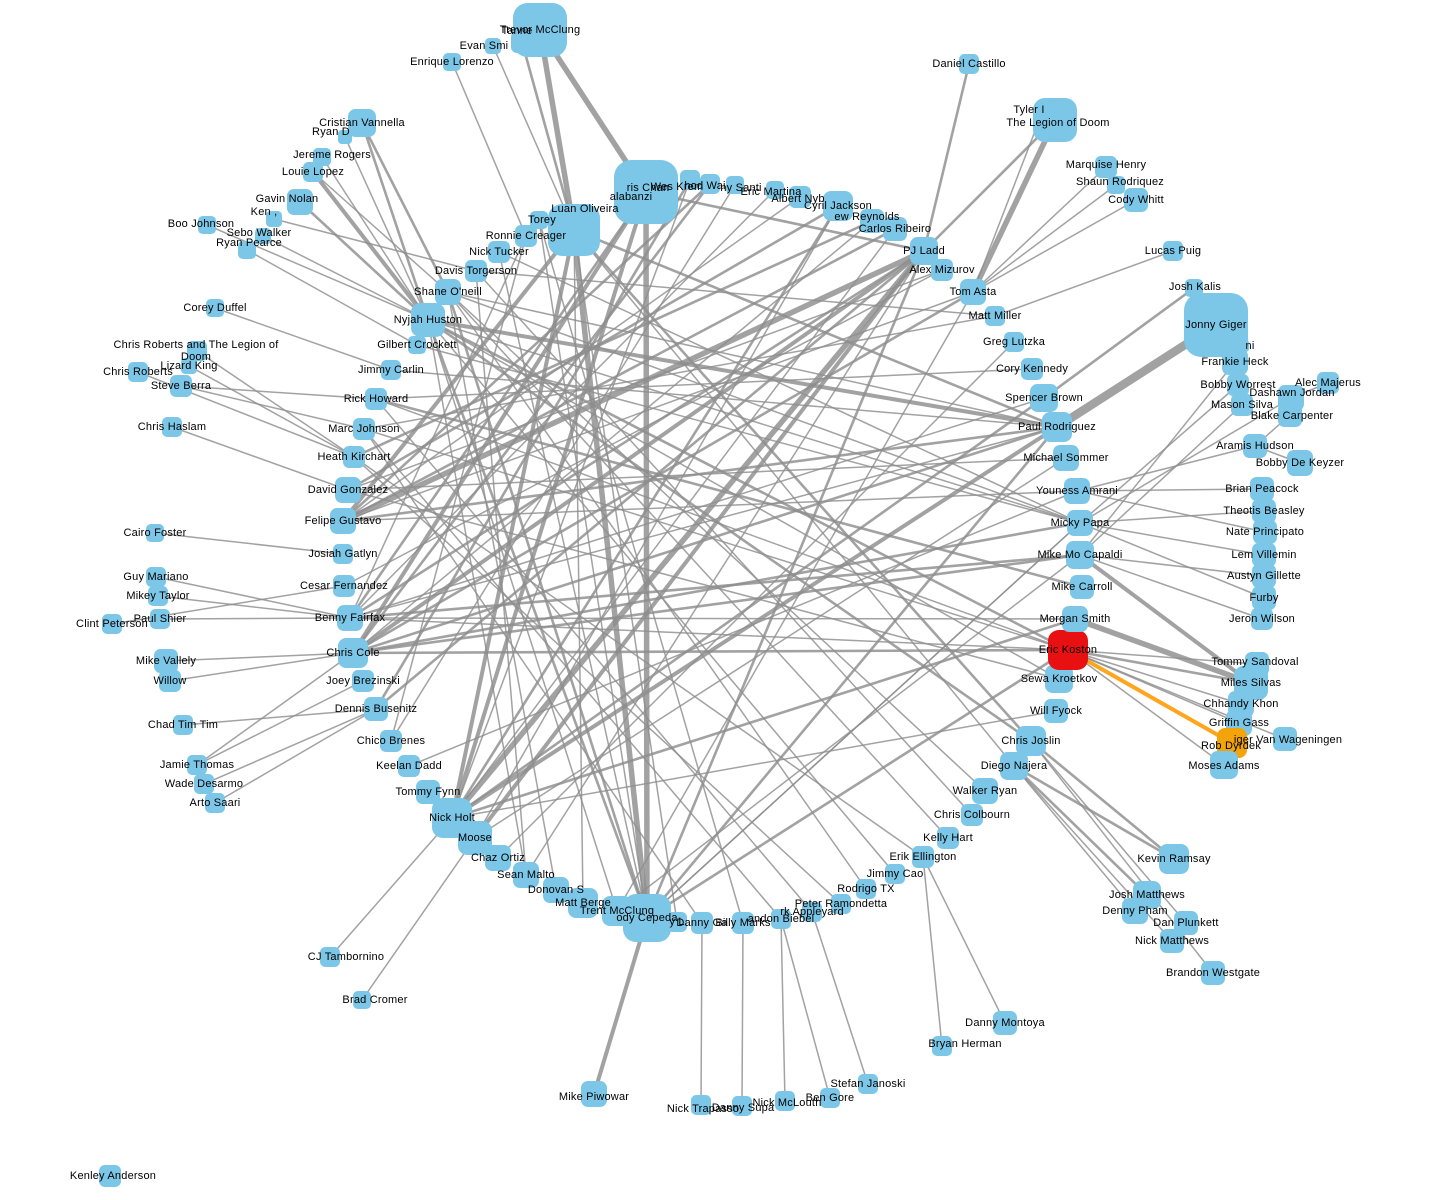 The image size is (1440, 1200). I want to click on node-chris-haslam, so click(172, 427).